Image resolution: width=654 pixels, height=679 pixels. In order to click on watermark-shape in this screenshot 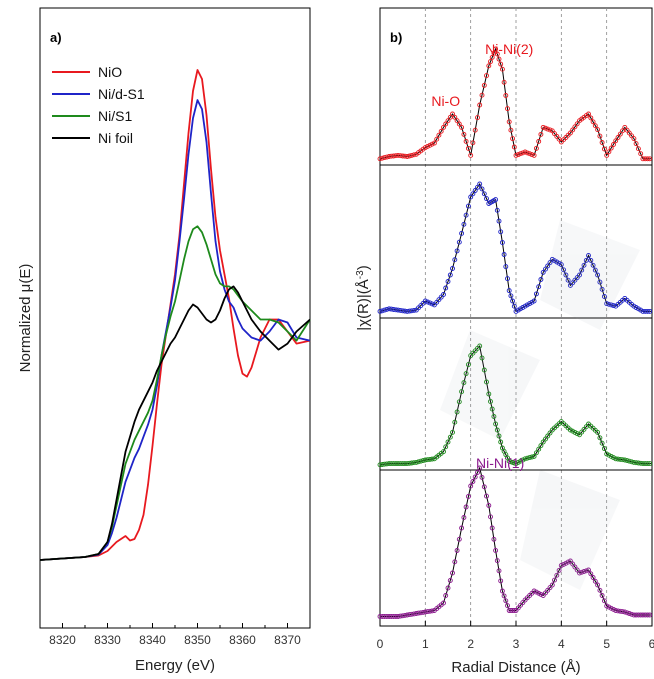, I will do `click(590, 275)`.